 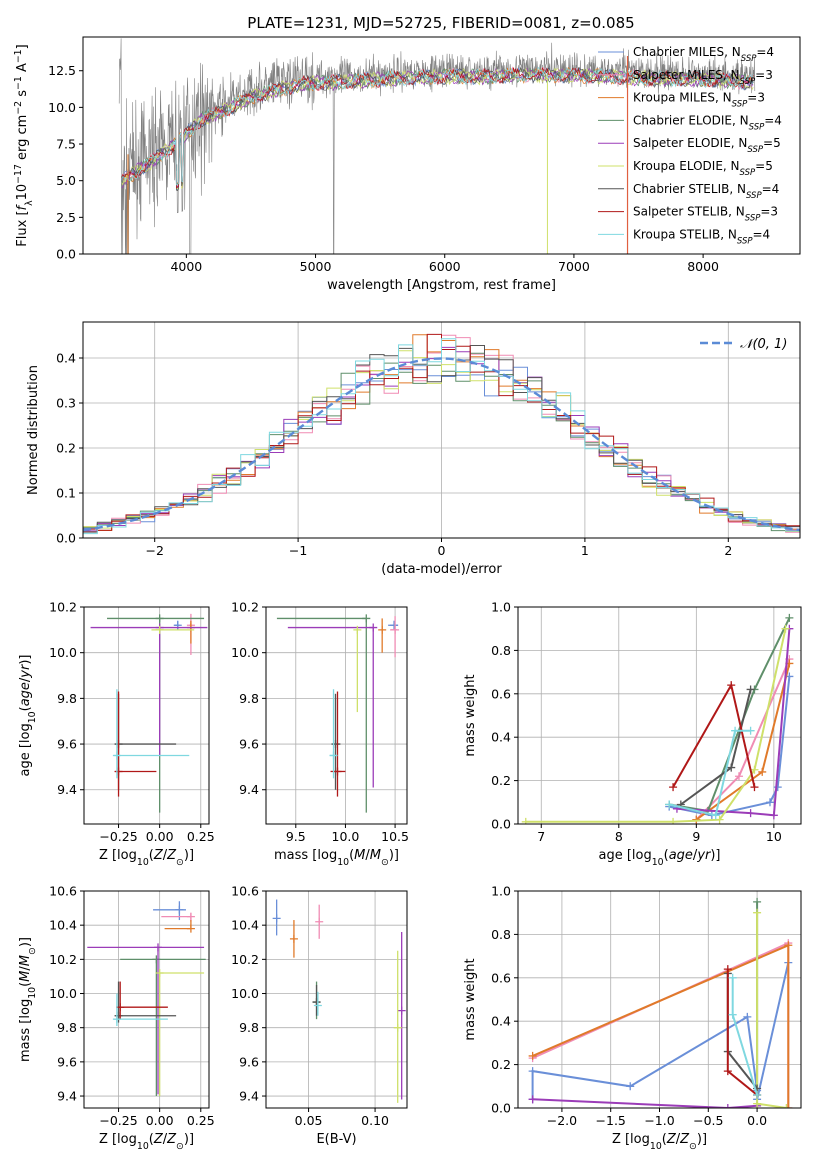 I want to click on y-axis-label: Normed distribution, so click(x=33, y=430).